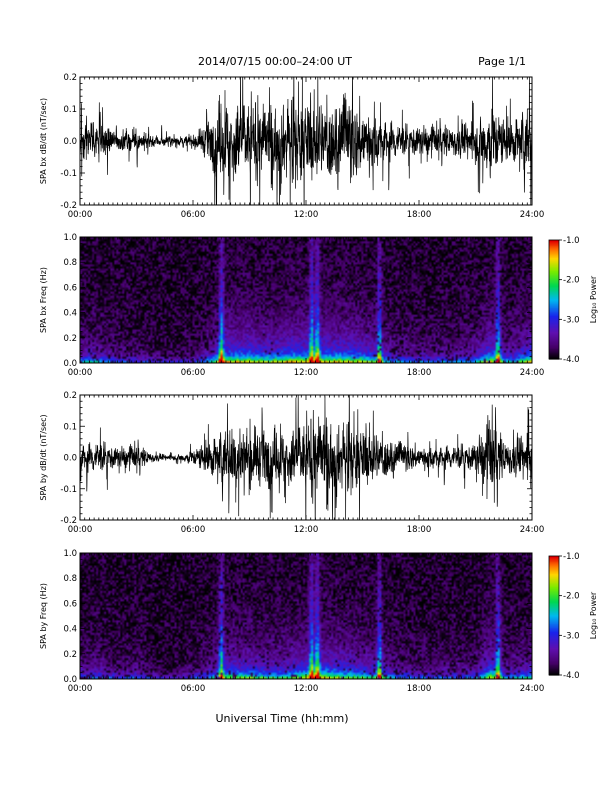 The width and height of the screenshot is (612, 792). Describe the element at coordinates (275, 61) in the screenshot. I see `page-title: 2014/07/15 00:00–24:00 UT` at that location.